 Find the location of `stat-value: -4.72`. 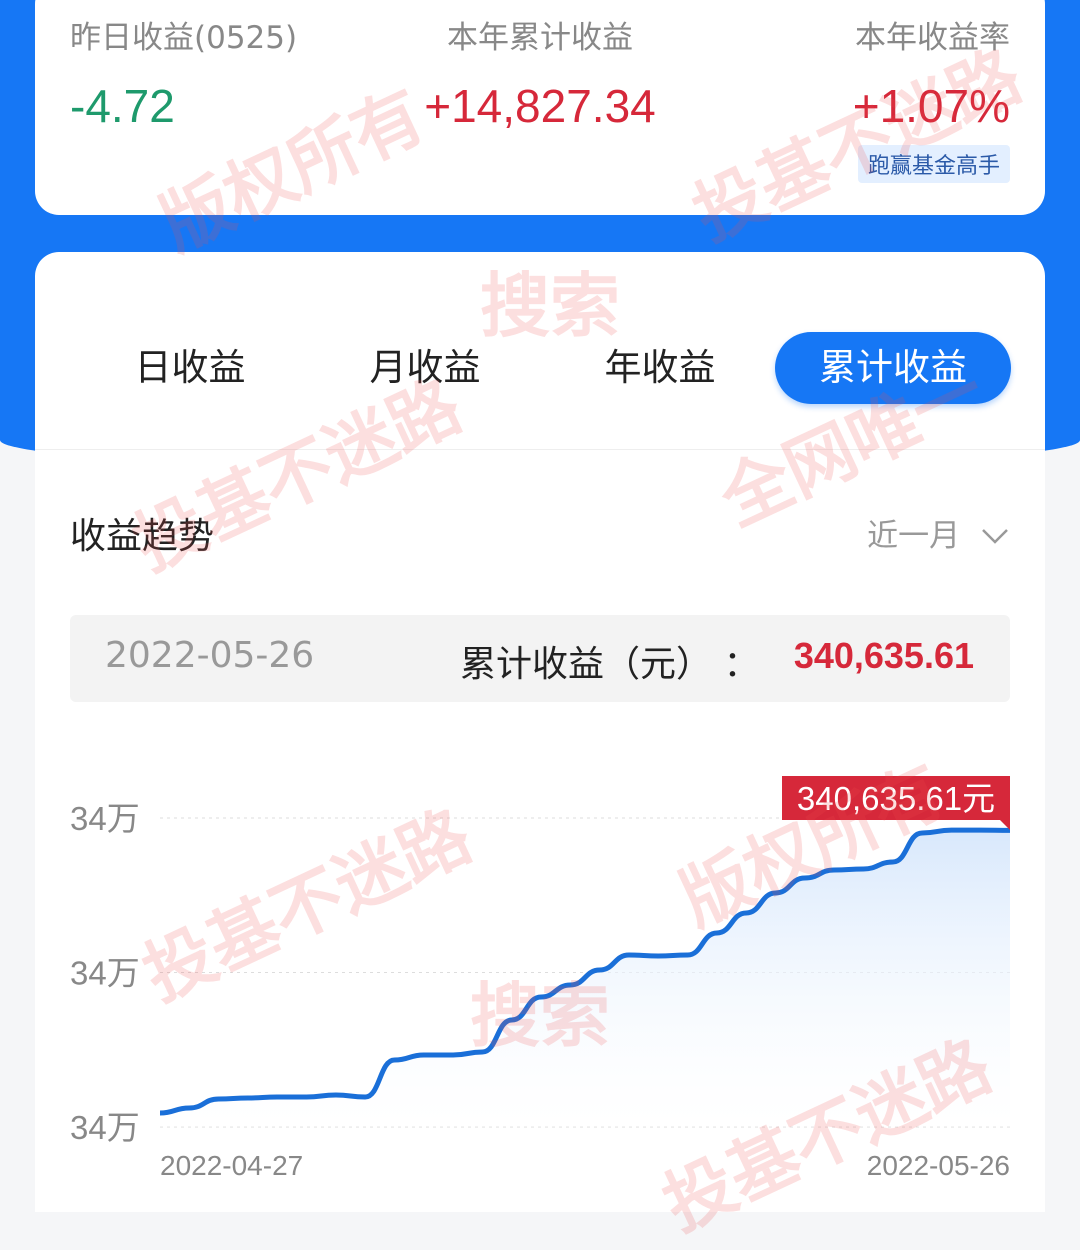

stat-value: -4.72 is located at coordinates (122, 106).